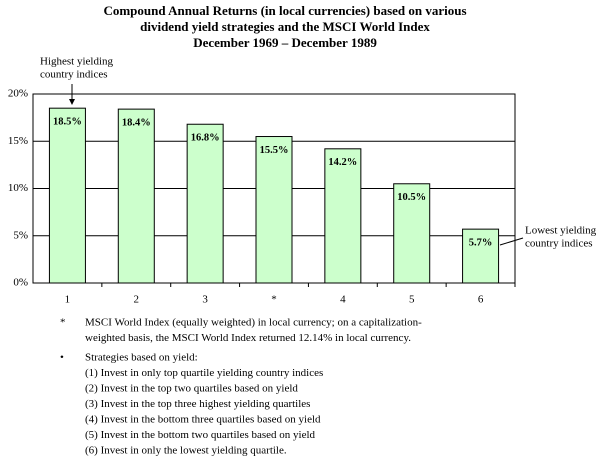 The image size is (615, 460). Describe the element at coordinates (20, 235) in the screenshot. I see `y-tick-label: 5%` at that location.